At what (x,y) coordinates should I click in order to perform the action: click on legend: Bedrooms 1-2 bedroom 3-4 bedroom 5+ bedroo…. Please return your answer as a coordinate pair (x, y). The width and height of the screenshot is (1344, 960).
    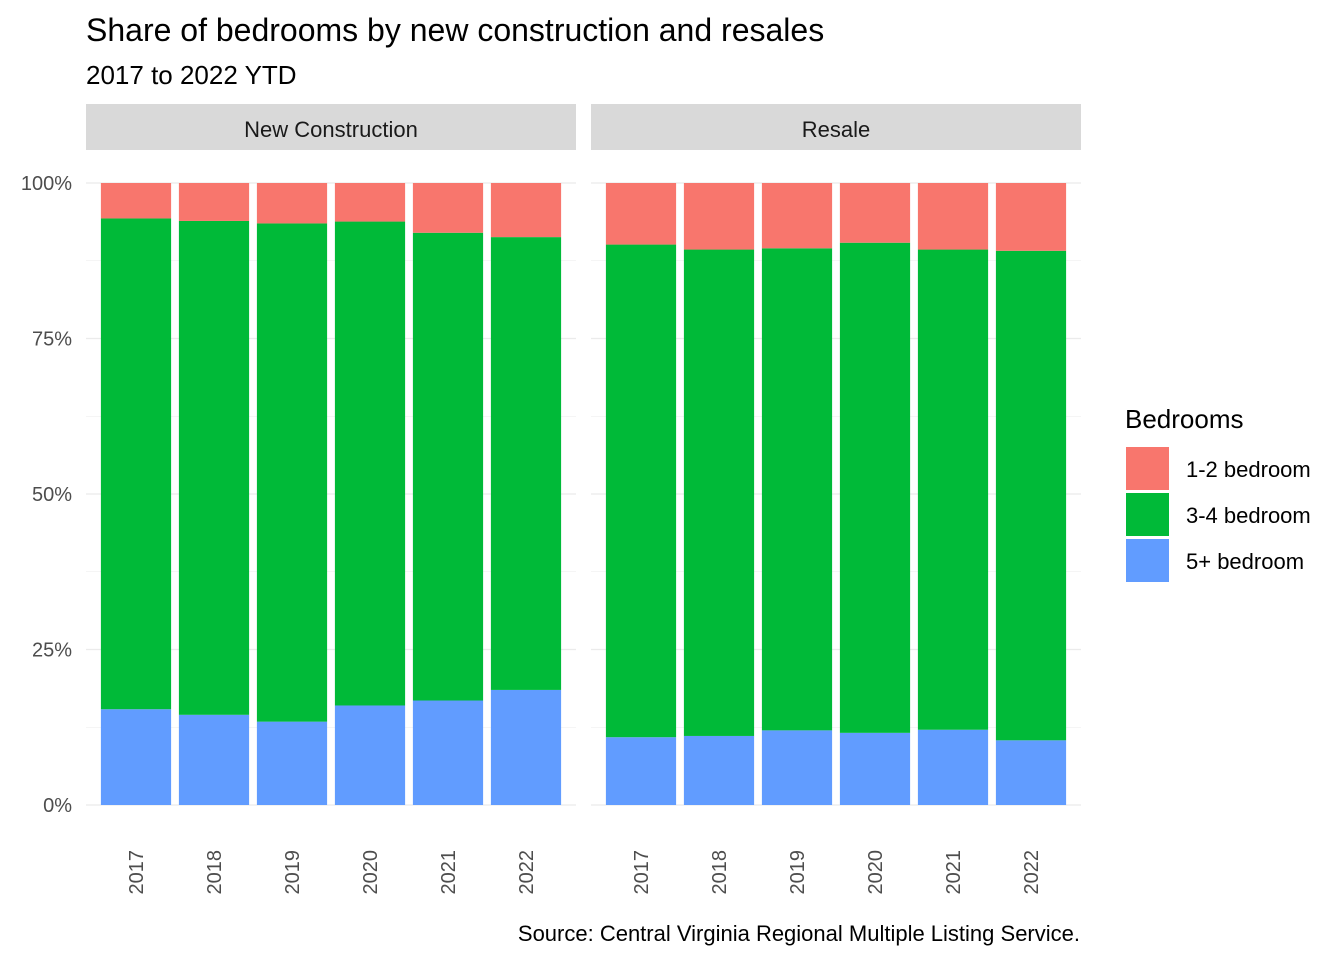
    Looking at the image, I should click on (1218, 493).